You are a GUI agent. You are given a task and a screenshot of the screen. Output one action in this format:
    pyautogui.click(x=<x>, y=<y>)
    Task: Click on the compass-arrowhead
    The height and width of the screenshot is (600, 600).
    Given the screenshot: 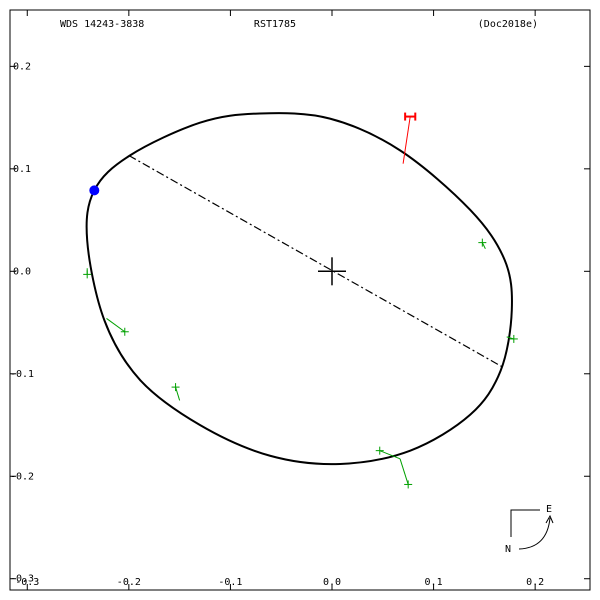 What is the action you would take?
    pyautogui.click(x=549, y=519)
    